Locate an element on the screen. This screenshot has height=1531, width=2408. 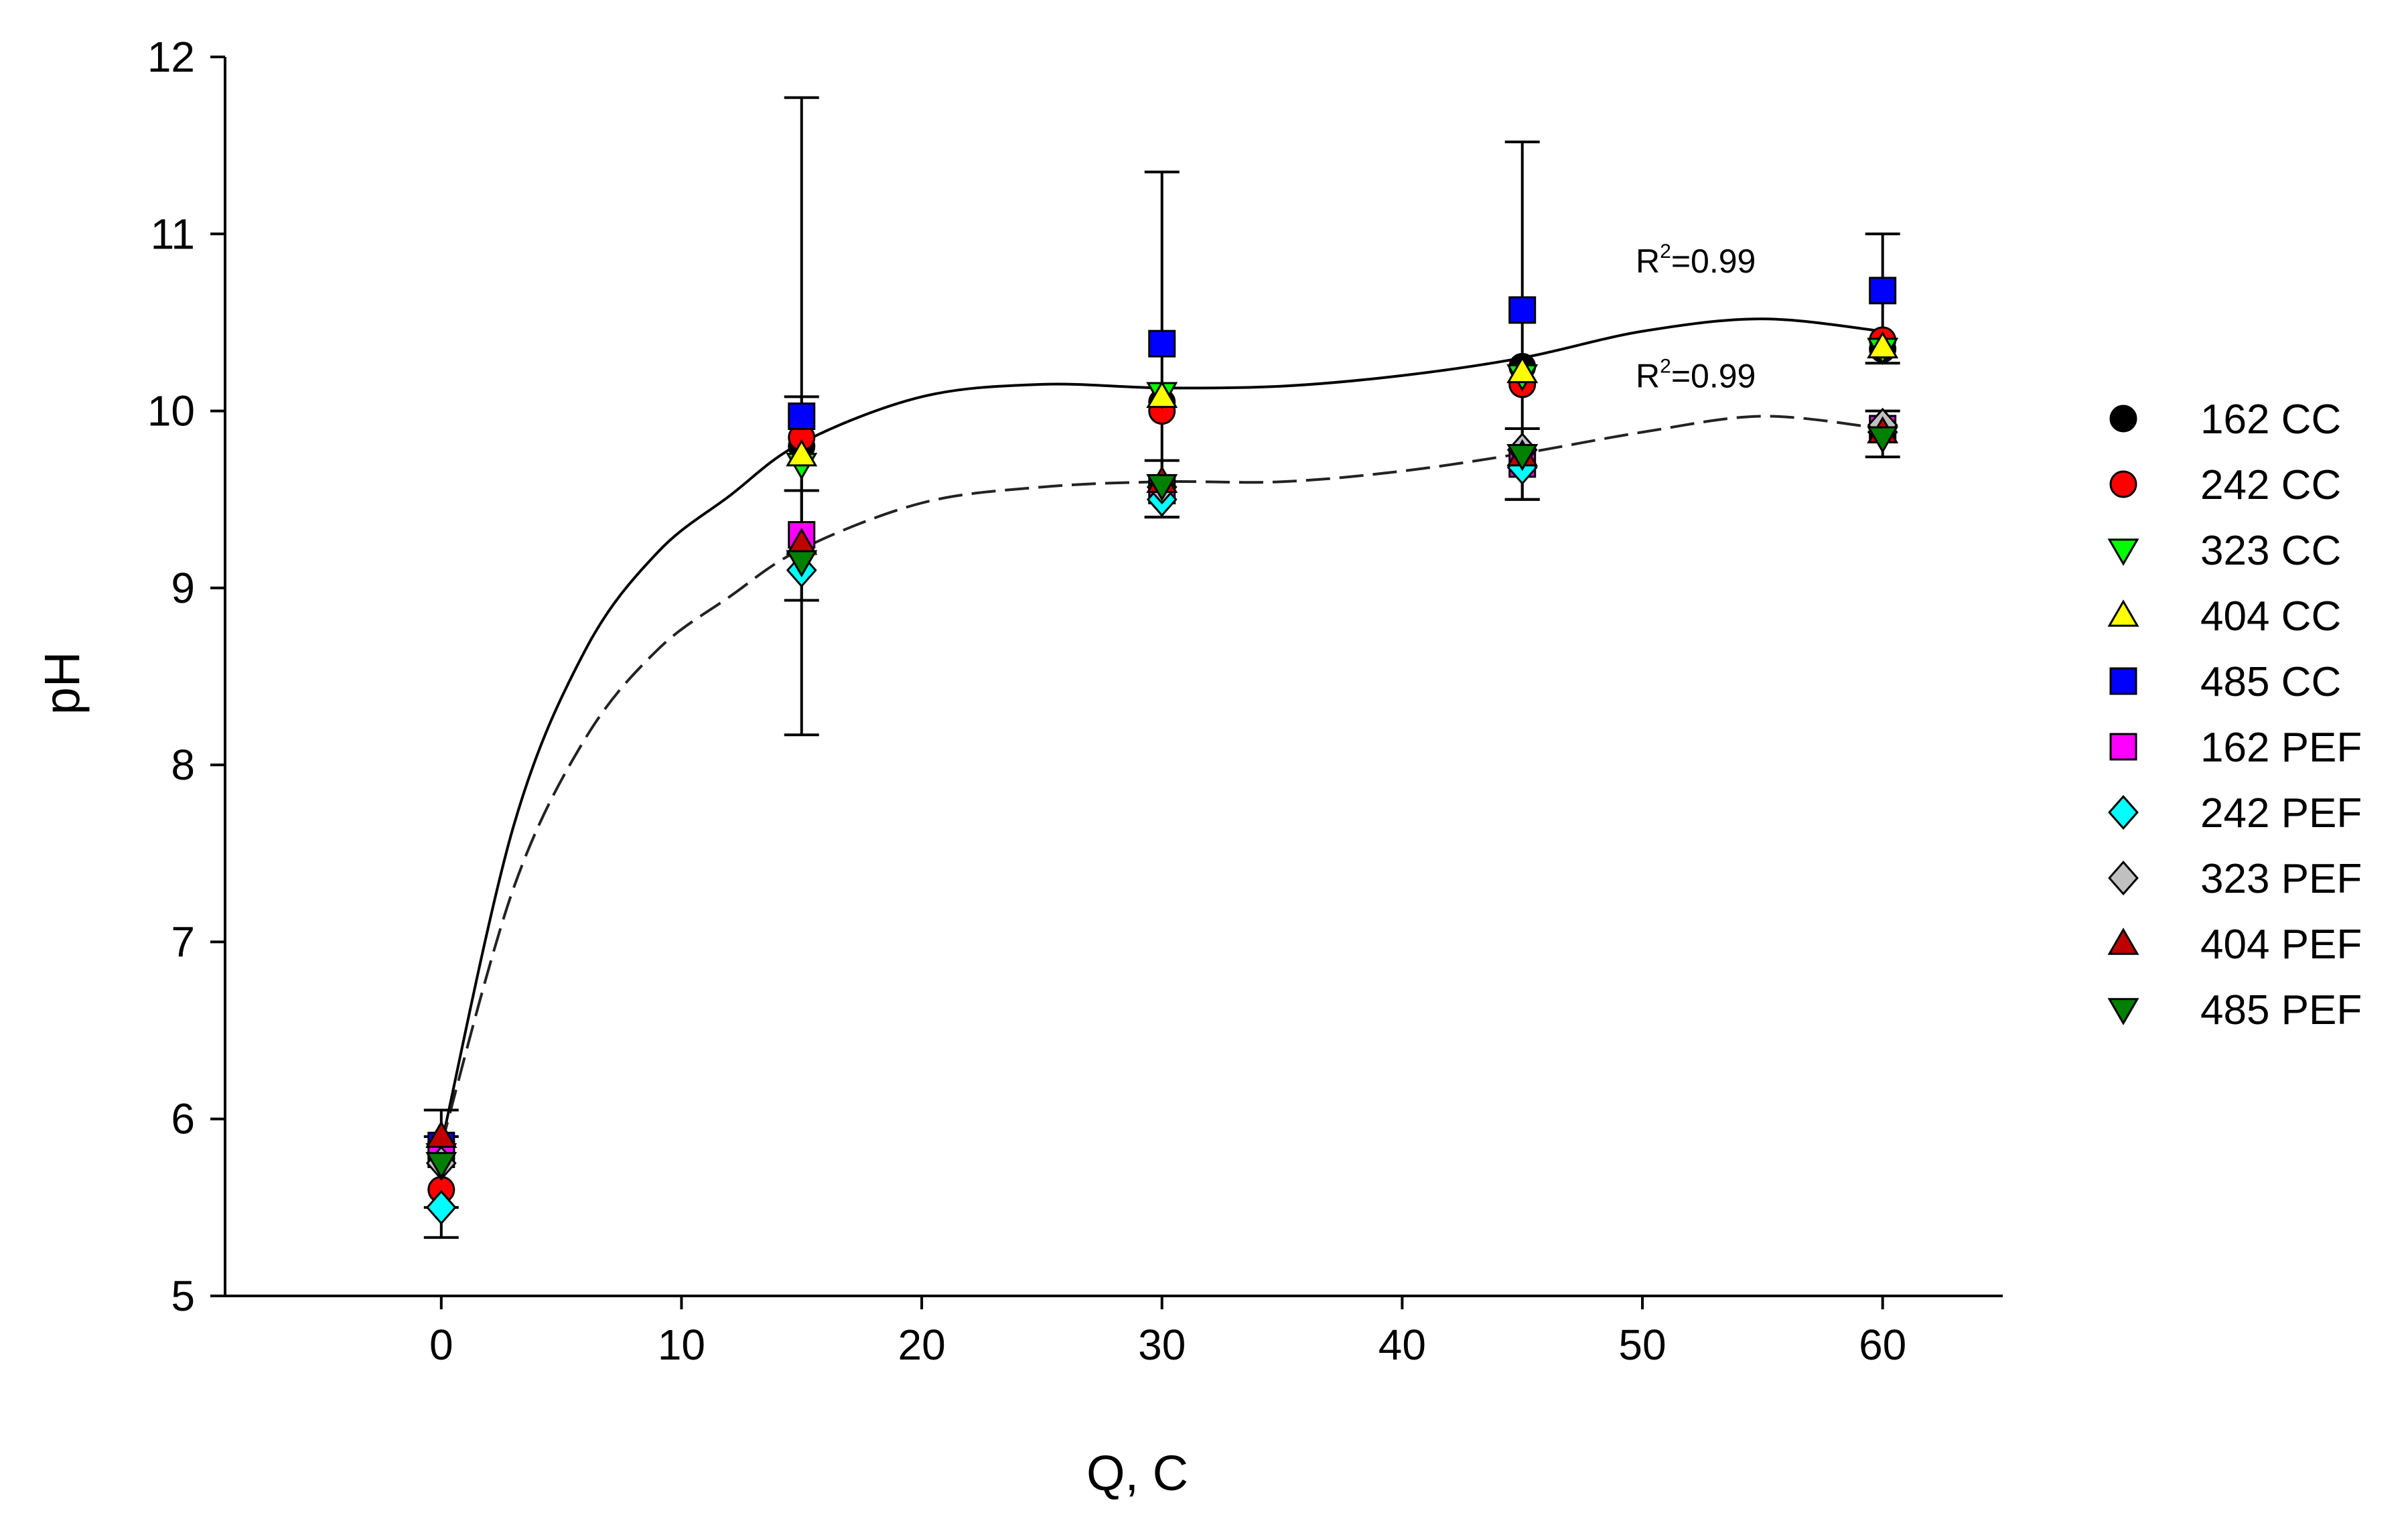
legend-marker-162-pef is located at coordinates (2123, 747).